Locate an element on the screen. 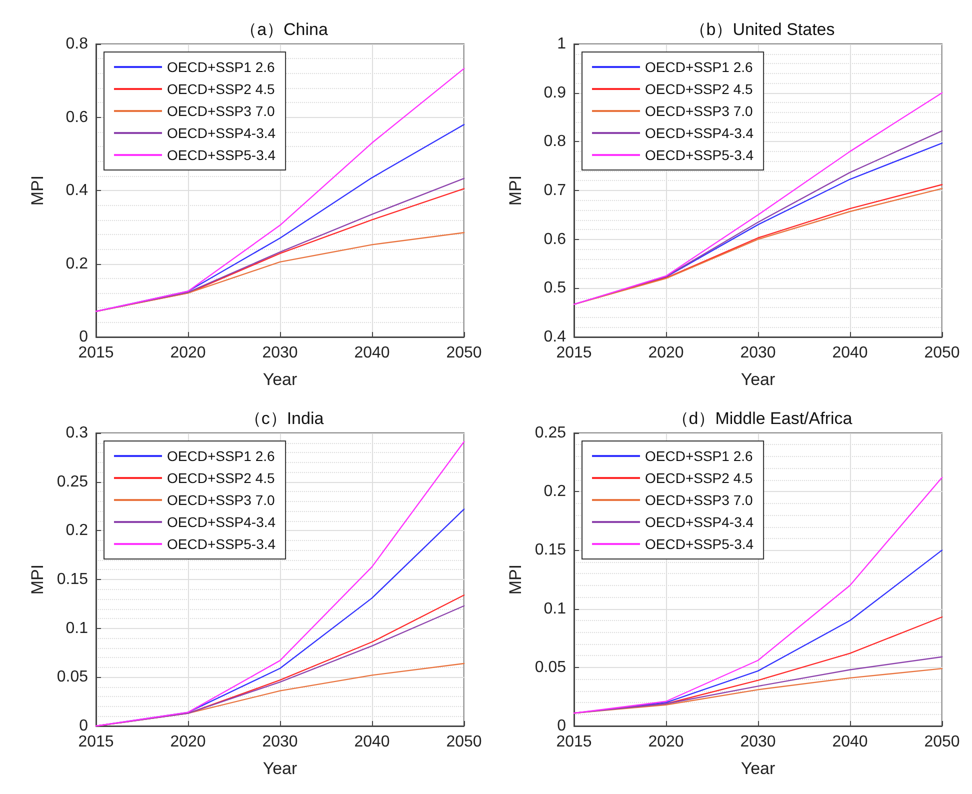  chart-title: （b）United States is located at coordinates (762, 29).